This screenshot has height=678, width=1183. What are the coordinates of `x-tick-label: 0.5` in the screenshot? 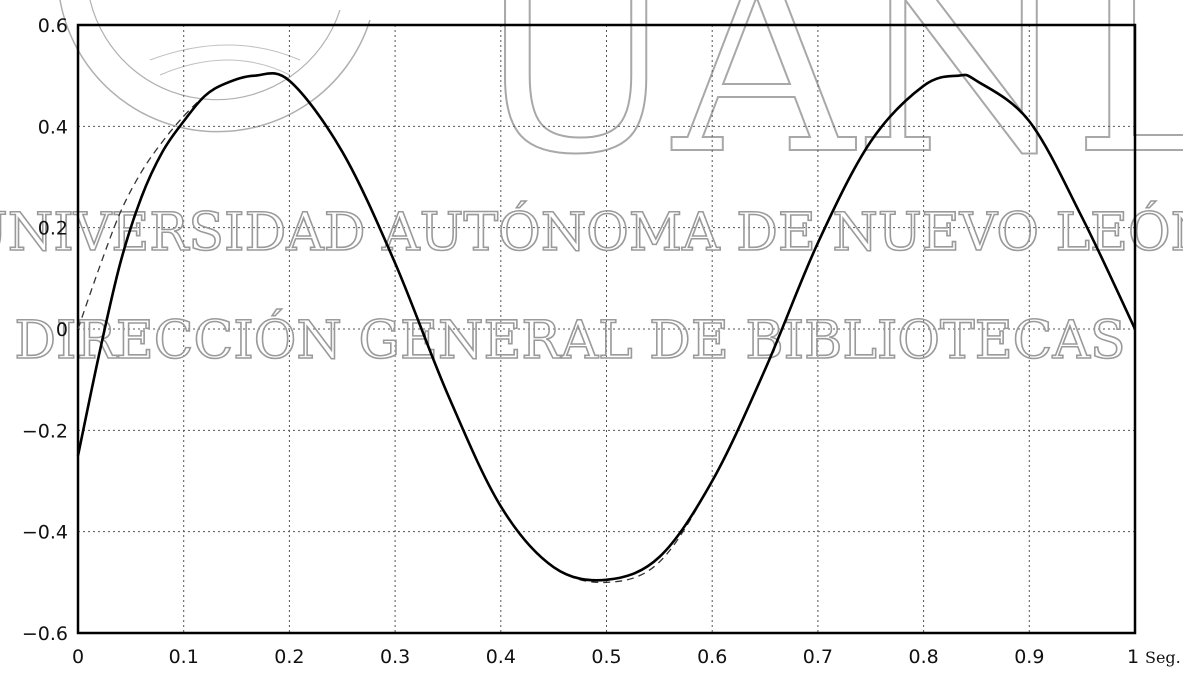 It's located at (606, 657).